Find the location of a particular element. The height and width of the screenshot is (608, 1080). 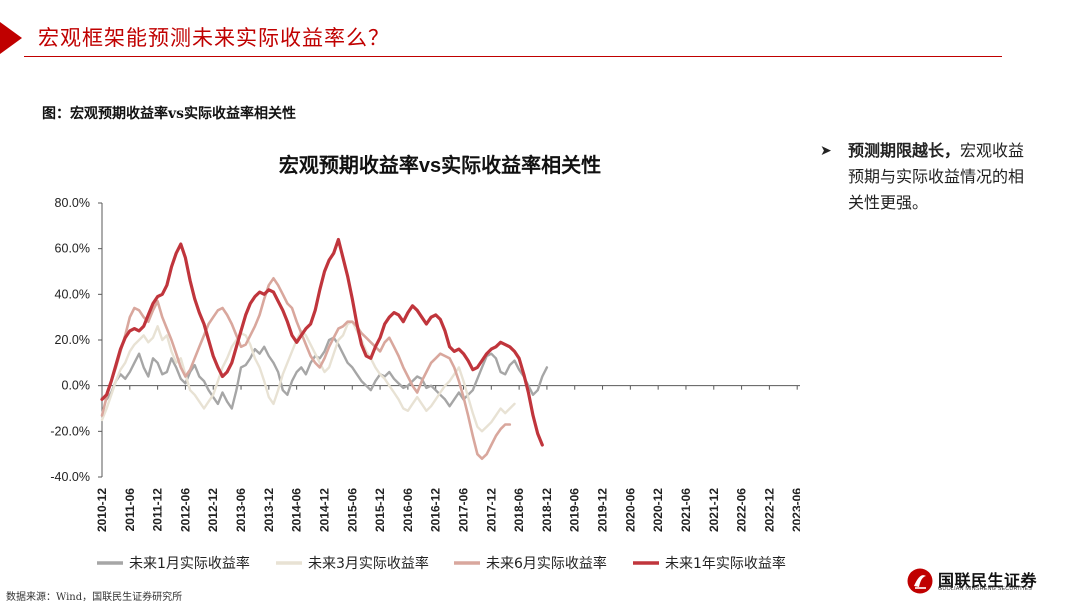

legend-label-3: 未来6月实际收益率 is located at coordinates (546, 563).